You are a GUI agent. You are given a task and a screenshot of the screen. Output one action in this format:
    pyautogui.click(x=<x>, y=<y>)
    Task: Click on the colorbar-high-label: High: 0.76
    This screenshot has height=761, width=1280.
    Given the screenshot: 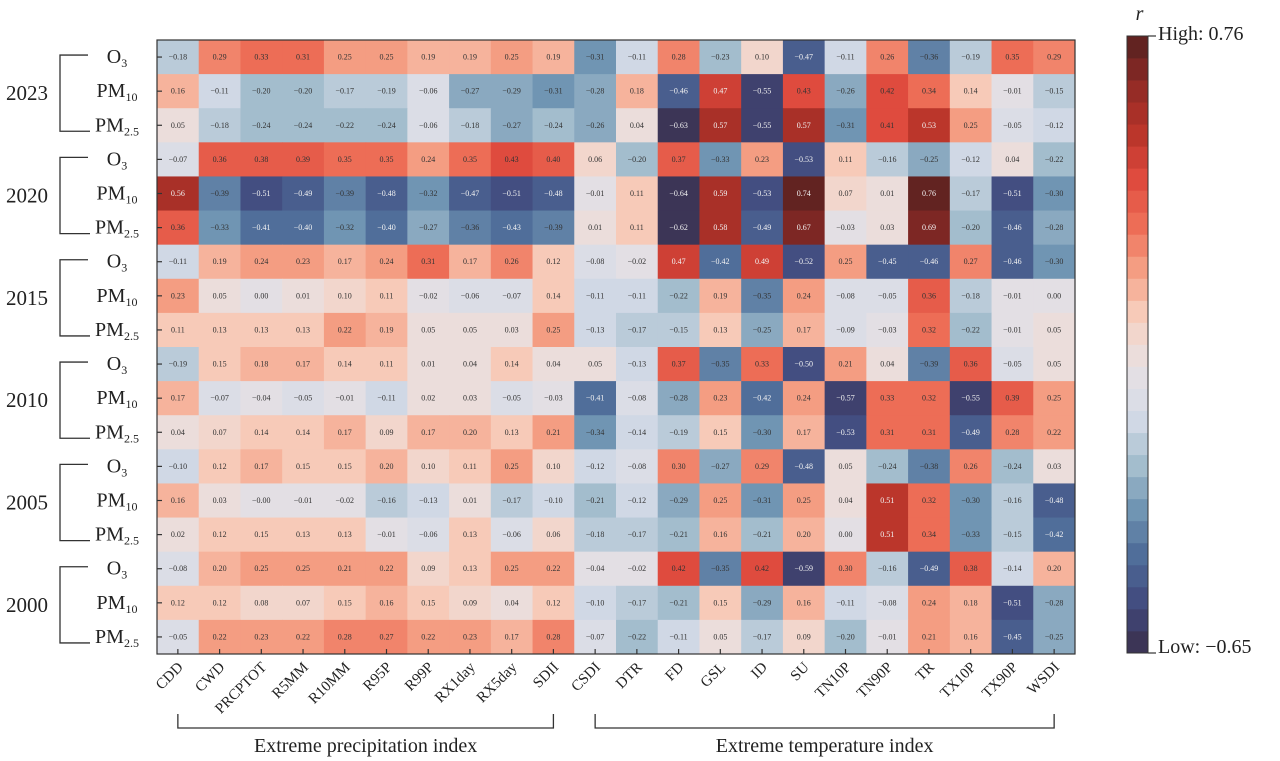 What is the action you would take?
    pyautogui.click(x=1201, y=34)
    